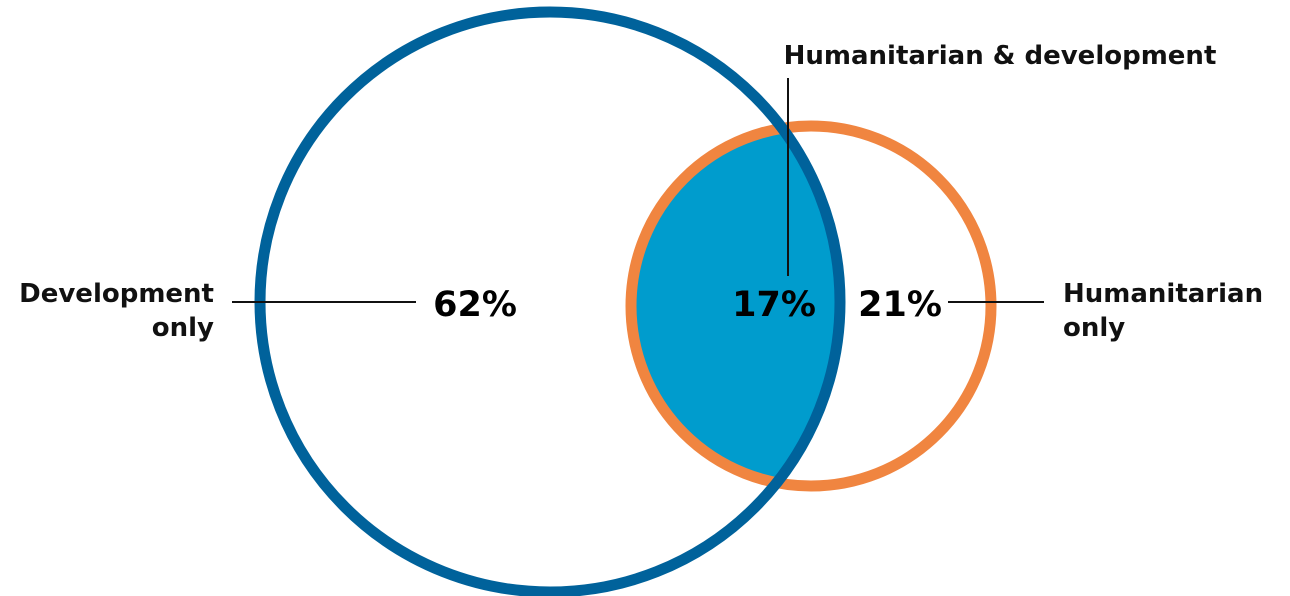 This screenshot has height=596, width=1290. What do you see at coordinates (1163, 294) in the screenshot?
I see `humanitarian-label-line1: Humanitarian` at bounding box center [1163, 294].